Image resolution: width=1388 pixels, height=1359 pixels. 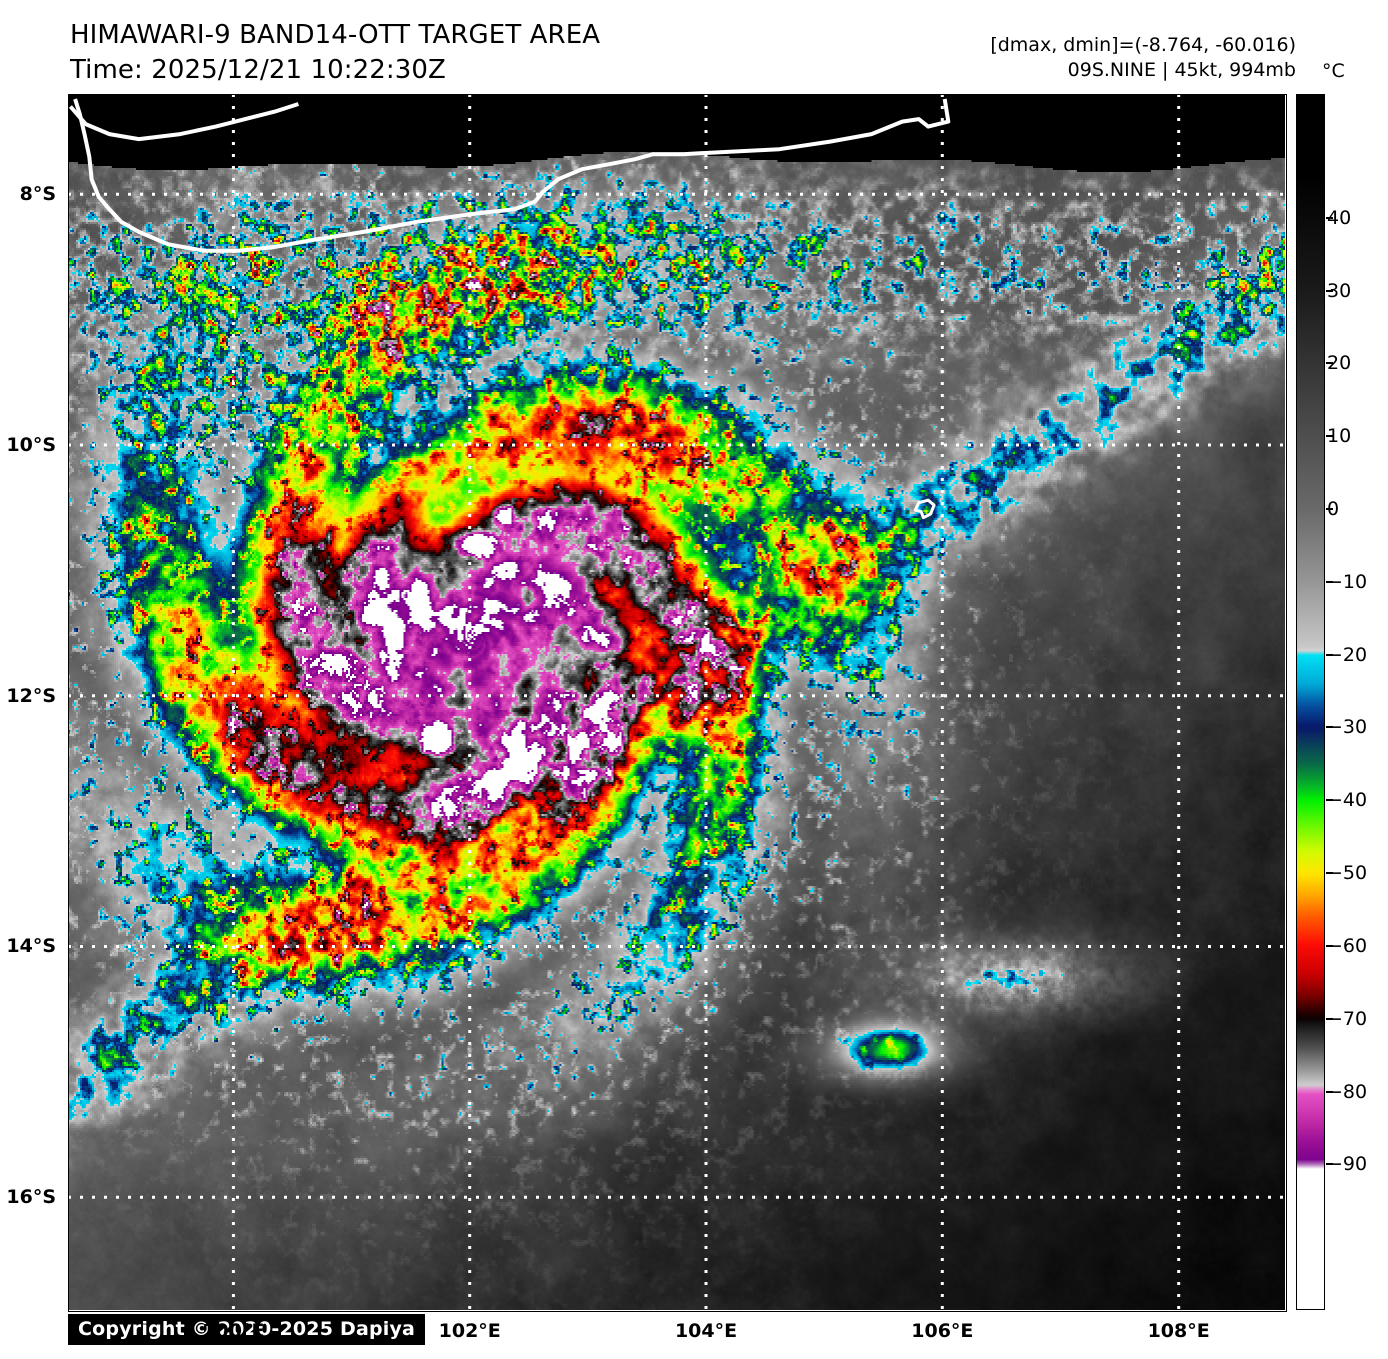 What do you see at coordinates (1339, 363) in the screenshot?
I see `colorbar-tick-label: 20` at bounding box center [1339, 363].